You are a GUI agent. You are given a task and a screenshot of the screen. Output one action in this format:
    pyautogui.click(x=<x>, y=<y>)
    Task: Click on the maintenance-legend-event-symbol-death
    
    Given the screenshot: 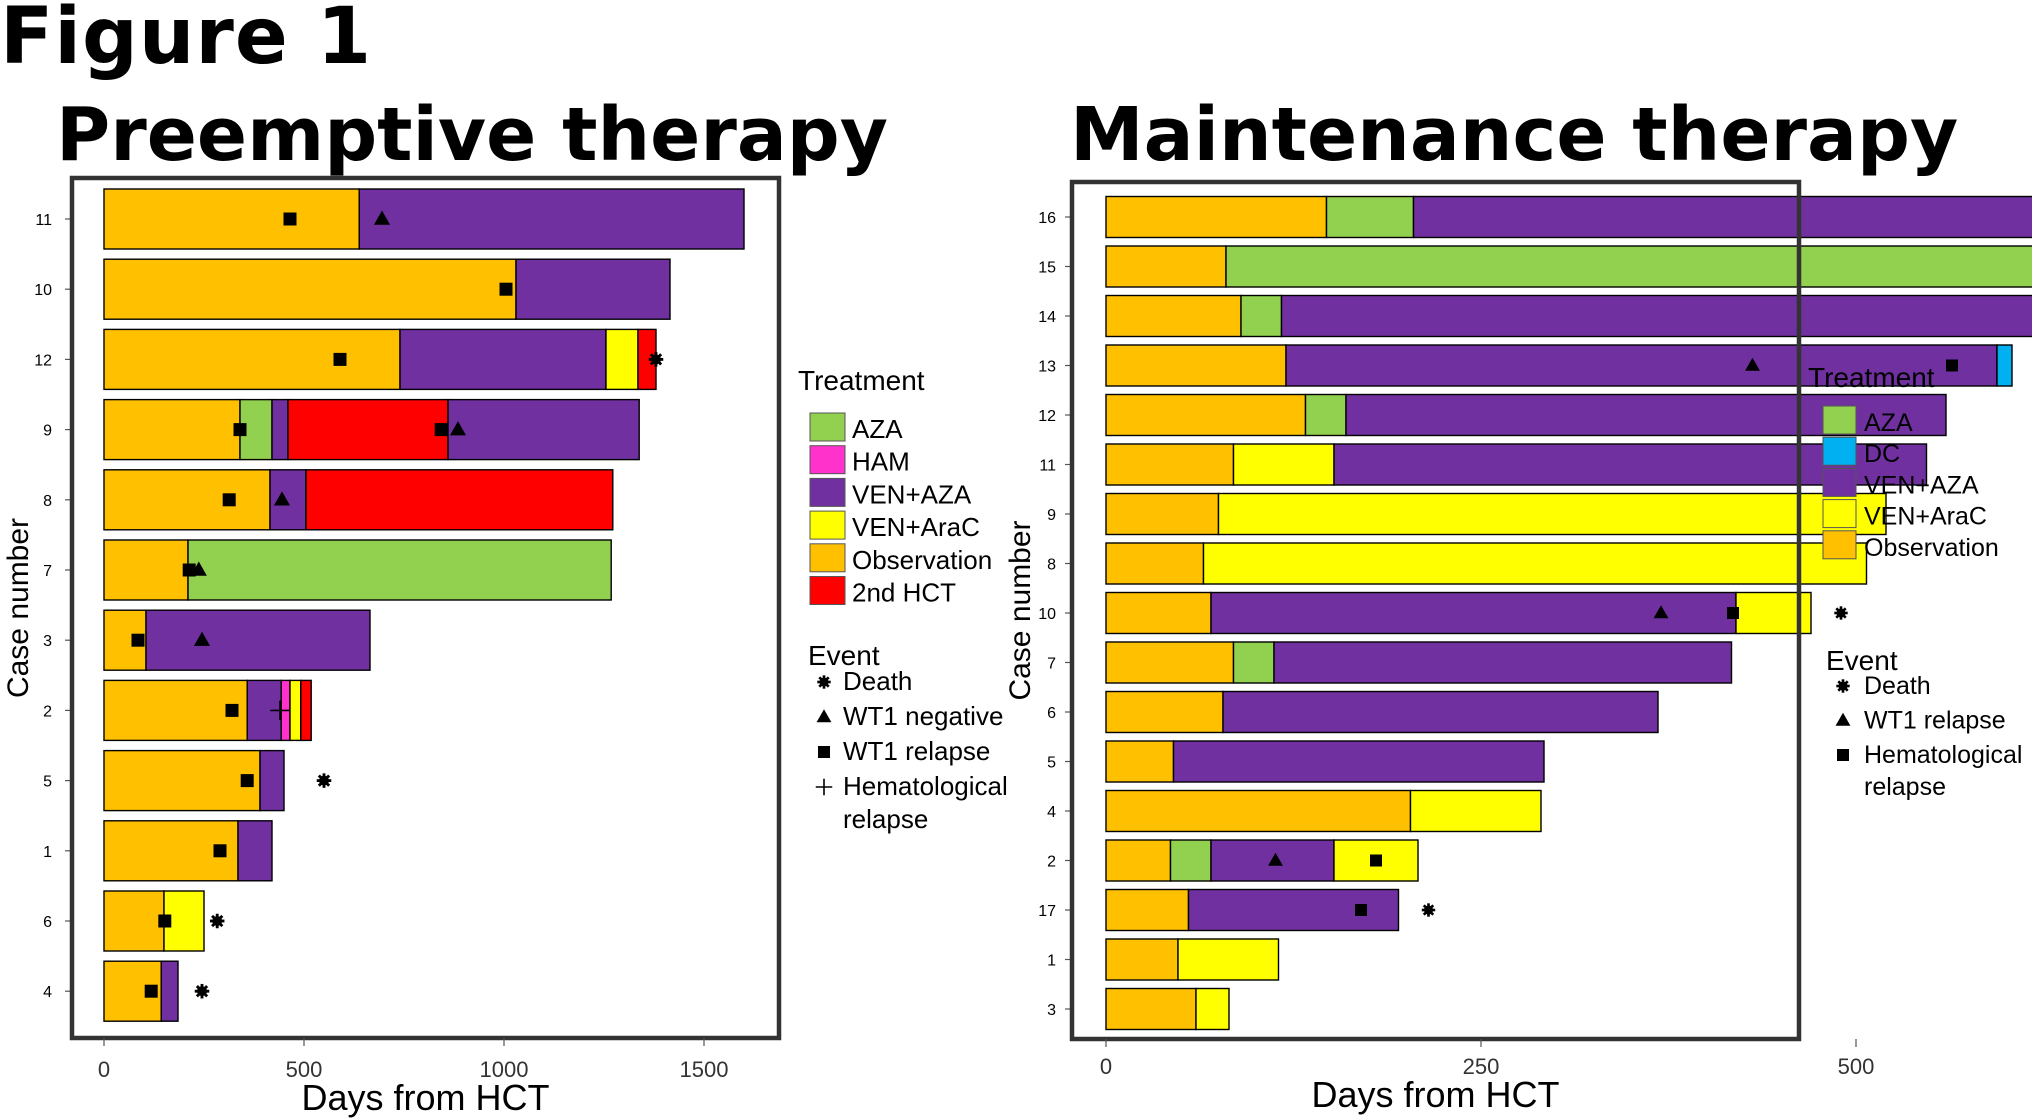 What is the action you would take?
    pyautogui.click(x=1843, y=686)
    